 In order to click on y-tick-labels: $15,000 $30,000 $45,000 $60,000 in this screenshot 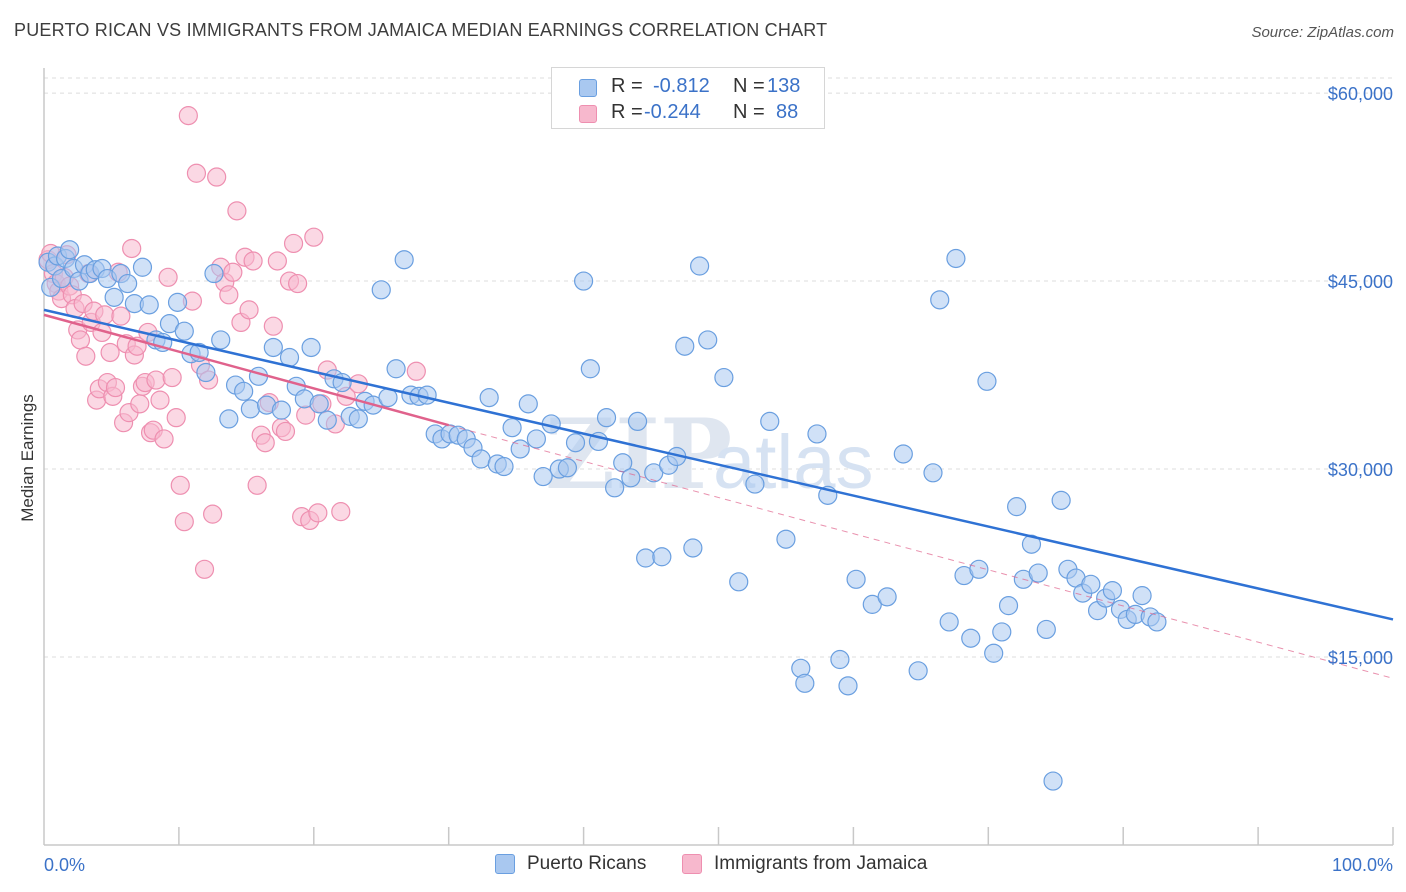, I will do `click(1360, 376)`.